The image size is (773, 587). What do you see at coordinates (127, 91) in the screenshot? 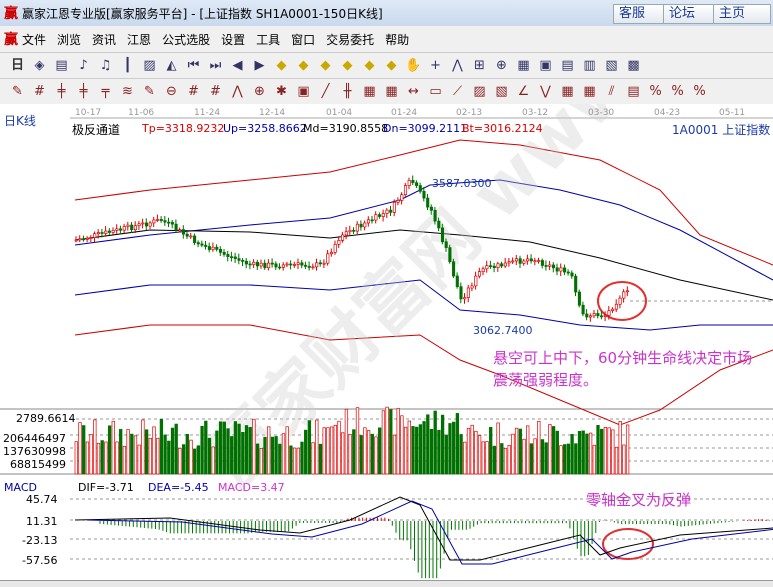
I see `drawing-tool-icon: ≋` at bounding box center [127, 91].